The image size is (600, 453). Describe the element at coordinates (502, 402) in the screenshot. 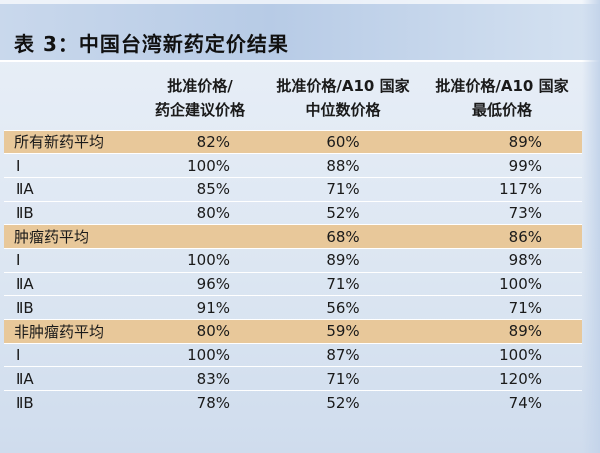

I see `cell-vs-a10-lowest: 74%` at that location.